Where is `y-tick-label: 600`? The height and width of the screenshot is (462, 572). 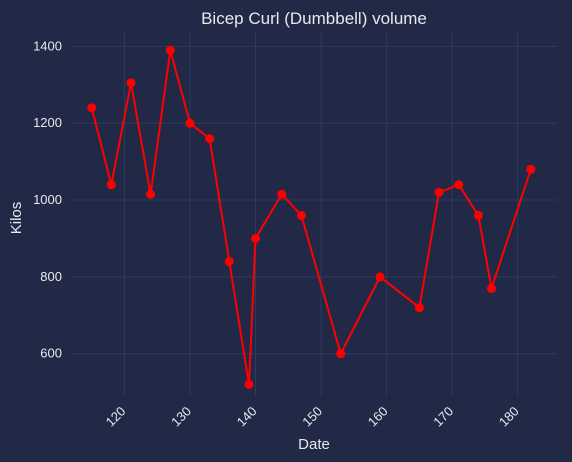 y-tick-label: 600 is located at coordinates (51, 353).